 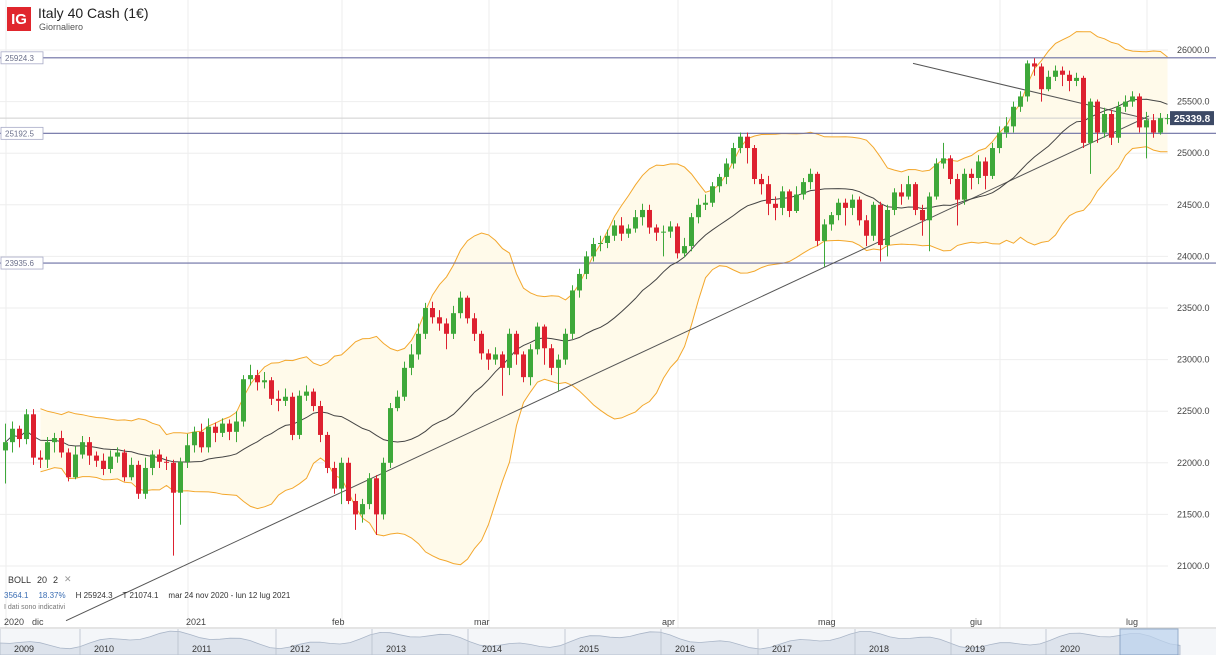 What do you see at coordinates (1193, 360) in the screenshot?
I see `y-tick-label: 23000.0` at bounding box center [1193, 360].